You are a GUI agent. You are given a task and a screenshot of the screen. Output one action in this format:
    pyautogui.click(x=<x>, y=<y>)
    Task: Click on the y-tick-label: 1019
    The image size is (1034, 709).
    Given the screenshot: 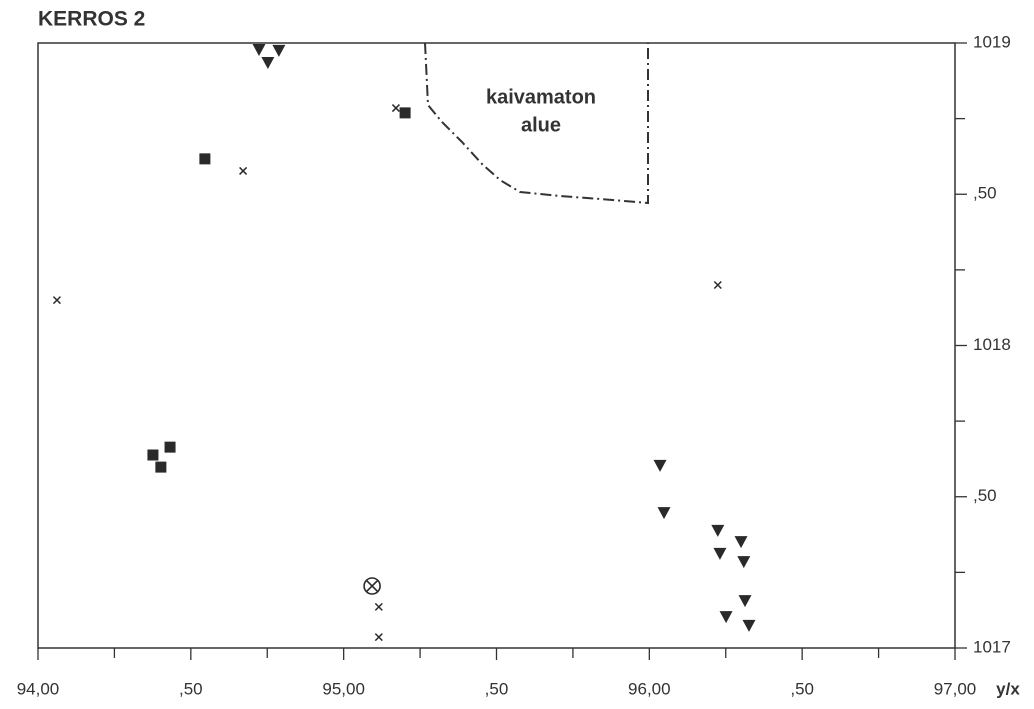 What is the action you would take?
    pyautogui.click(x=992, y=41)
    